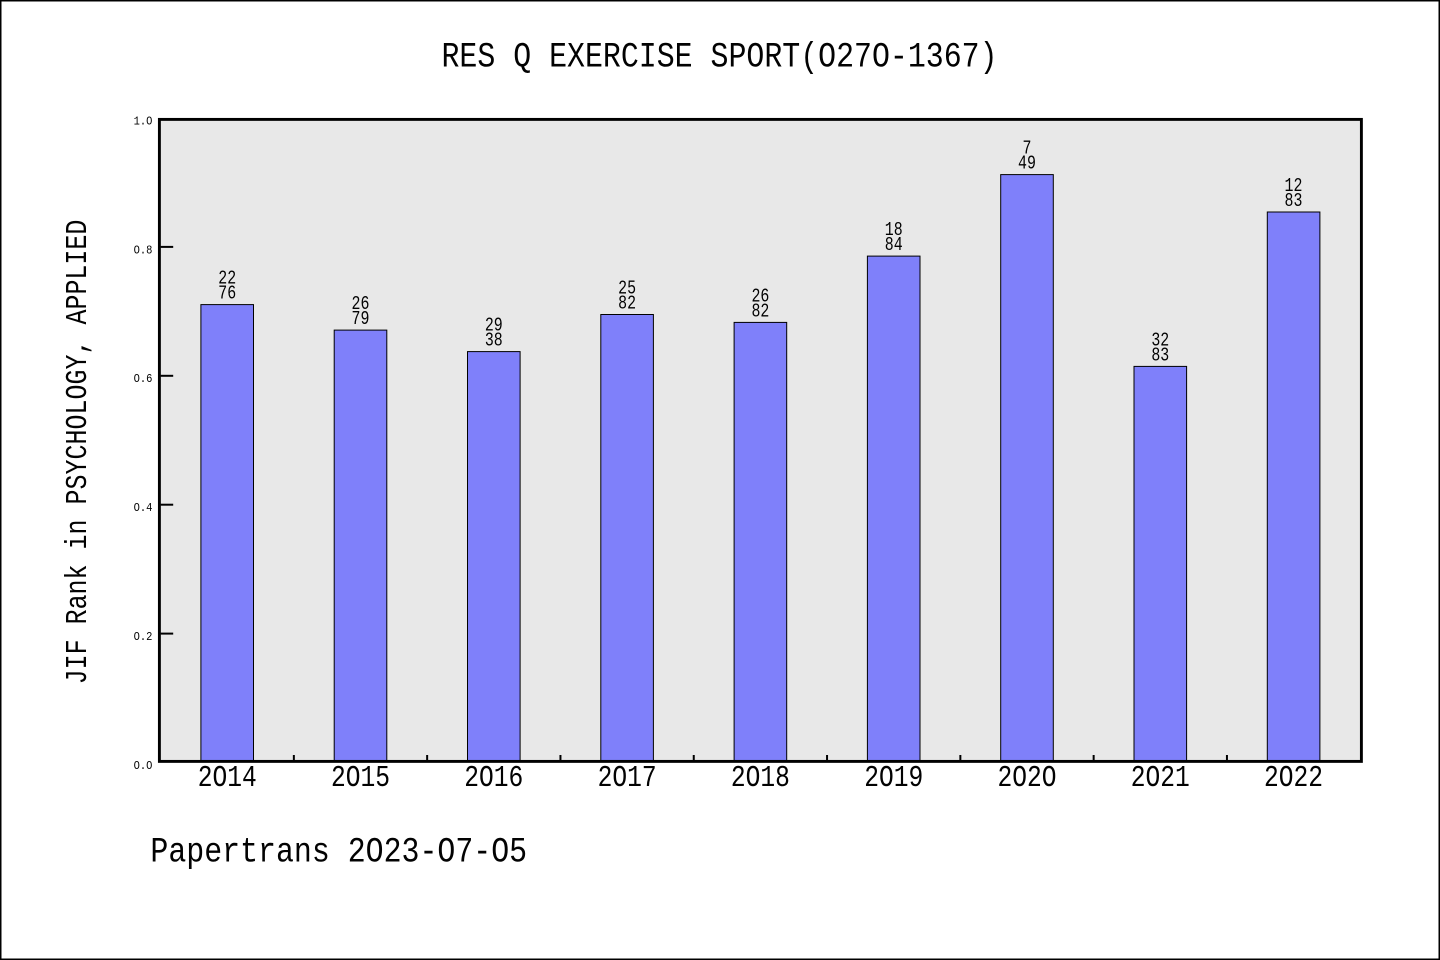 This screenshot has width=1440, height=960. What do you see at coordinates (143, 637) in the screenshot?
I see `svg-text: O.2` at bounding box center [143, 637].